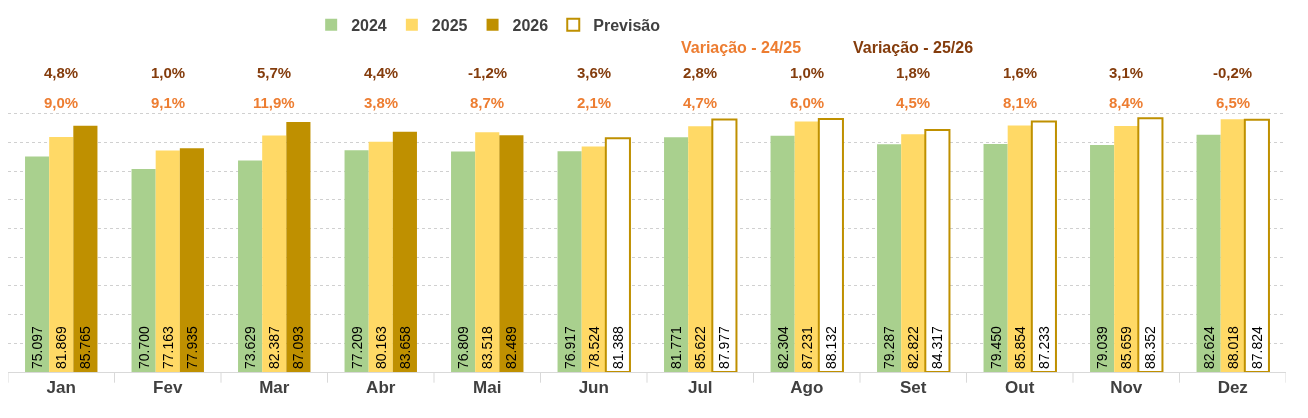  What do you see at coordinates (724, 347) in the screenshot?
I see `data-label: 87.977` at bounding box center [724, 347].